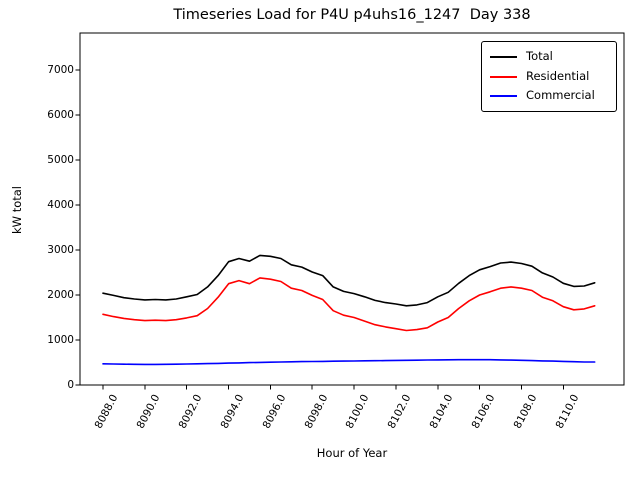  What do you see at coordinates (70, 385) in the screenshot?
I see `y-tick-label: 0` at bounding box center [70, 385].